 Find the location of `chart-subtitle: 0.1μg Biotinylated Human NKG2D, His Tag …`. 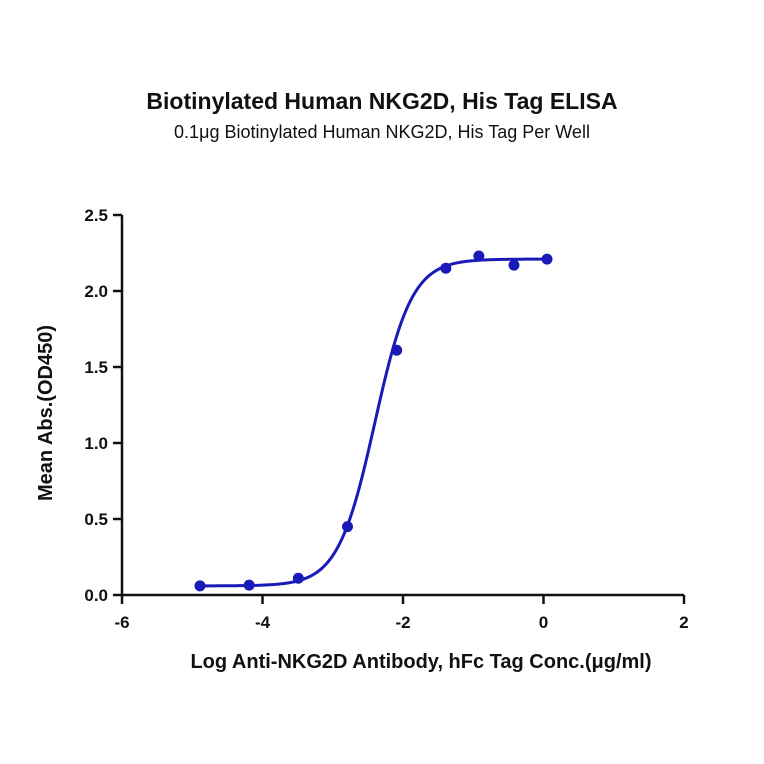

chart-subtitle: 0.1μg Biotinylated Human NKG2D, His Tag … is located at coordinates (382, 132).